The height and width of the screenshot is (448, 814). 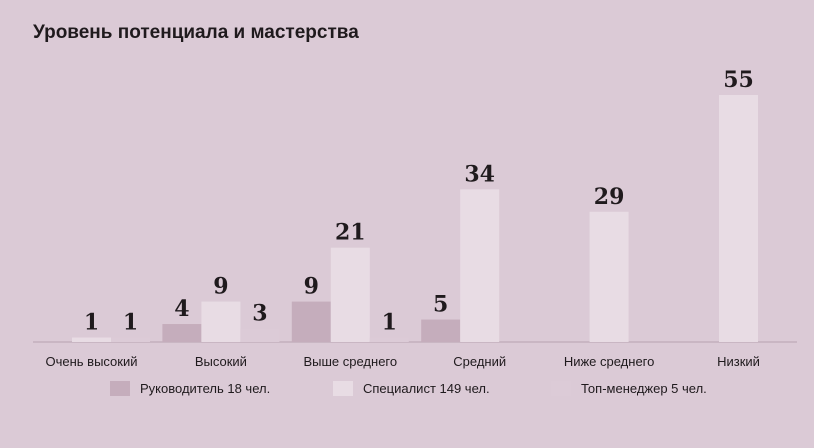 What do you see at coordinates (350, 361) in the screenshot?
I see `x-tick-label-2: Выше среднего` at bounding box center [350, 361].